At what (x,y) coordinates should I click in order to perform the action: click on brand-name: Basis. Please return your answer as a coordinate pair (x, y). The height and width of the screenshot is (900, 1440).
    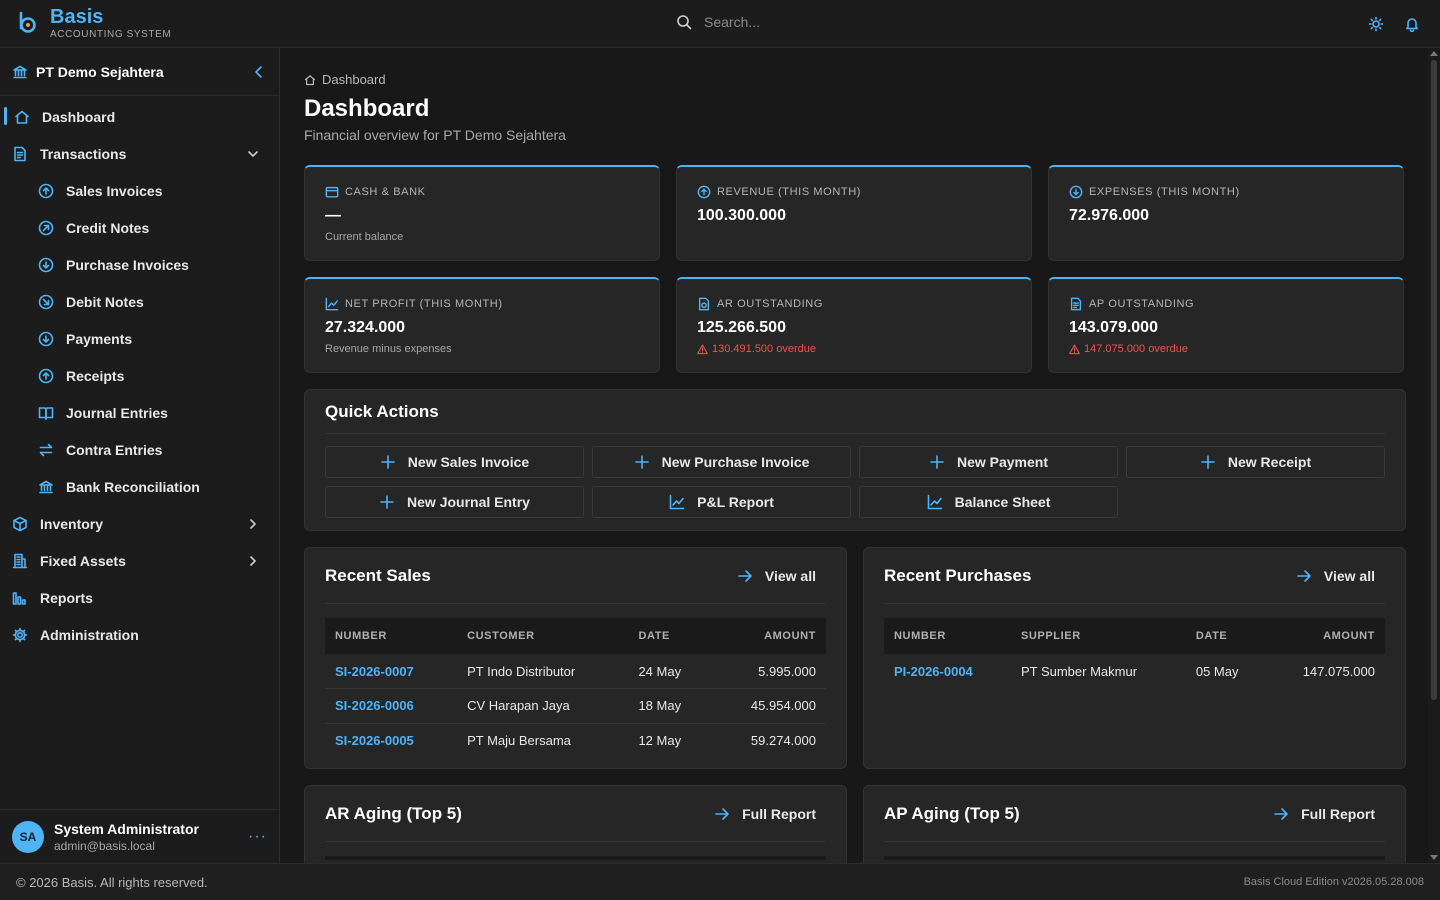
    Looking at the image, I should click on (77, 17).